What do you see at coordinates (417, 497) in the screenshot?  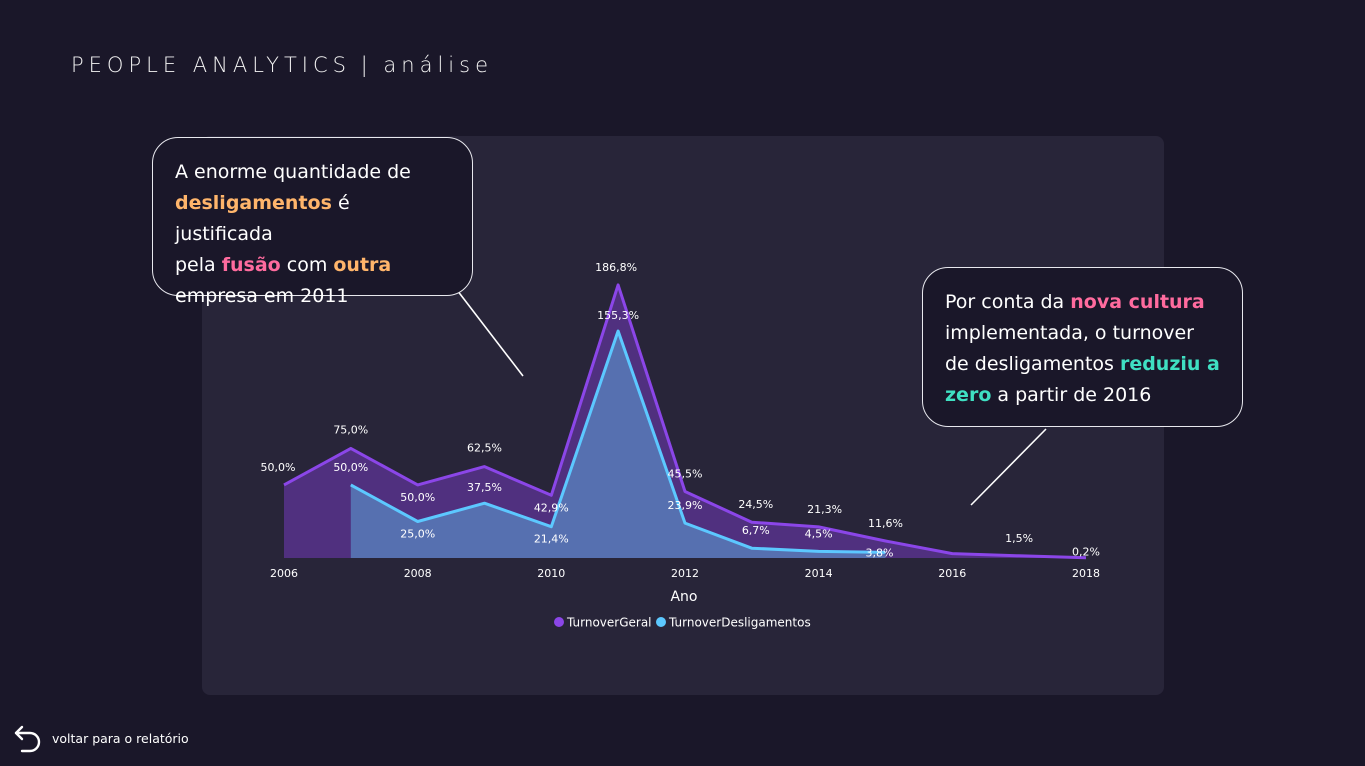 I see `data-label-TurnoverGeral-2008: 50,0%` at bounding box center [417, 497].